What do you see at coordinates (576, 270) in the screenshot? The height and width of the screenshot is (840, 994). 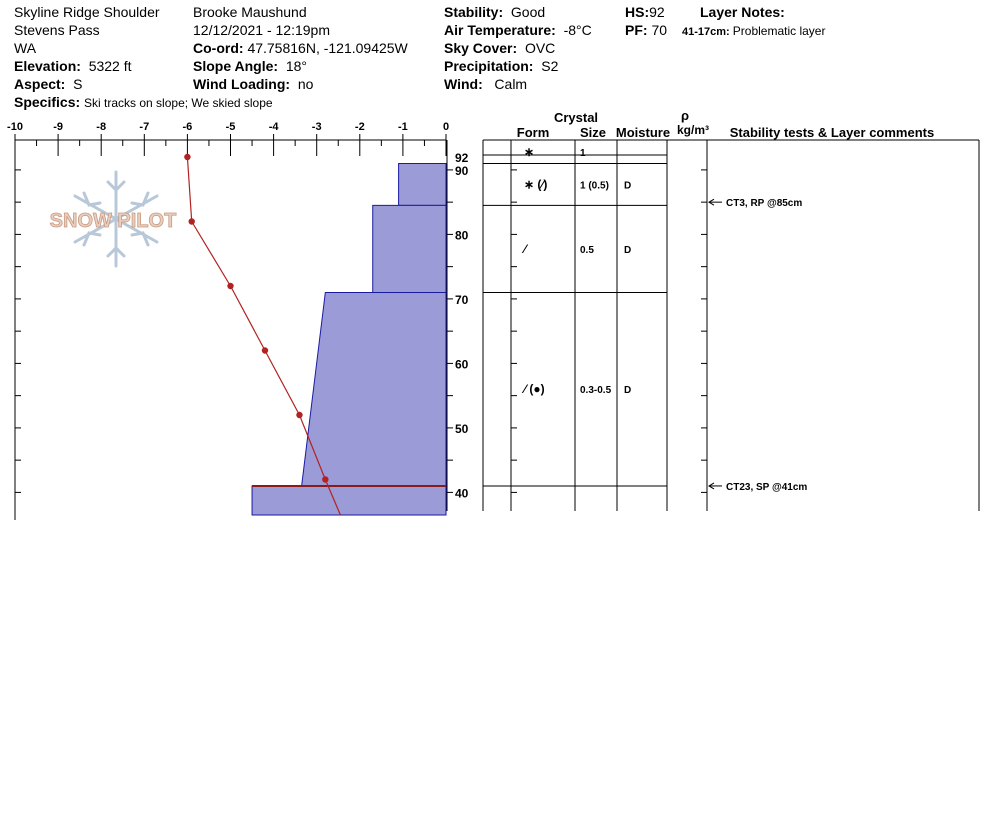 I see `table-rows: ∗ 1 ∗ (⁄) 1 (0.5) D ⁄ 0.5 D ⁄ (●) 0.3-0.5 D` at bounding box center [576, 270].